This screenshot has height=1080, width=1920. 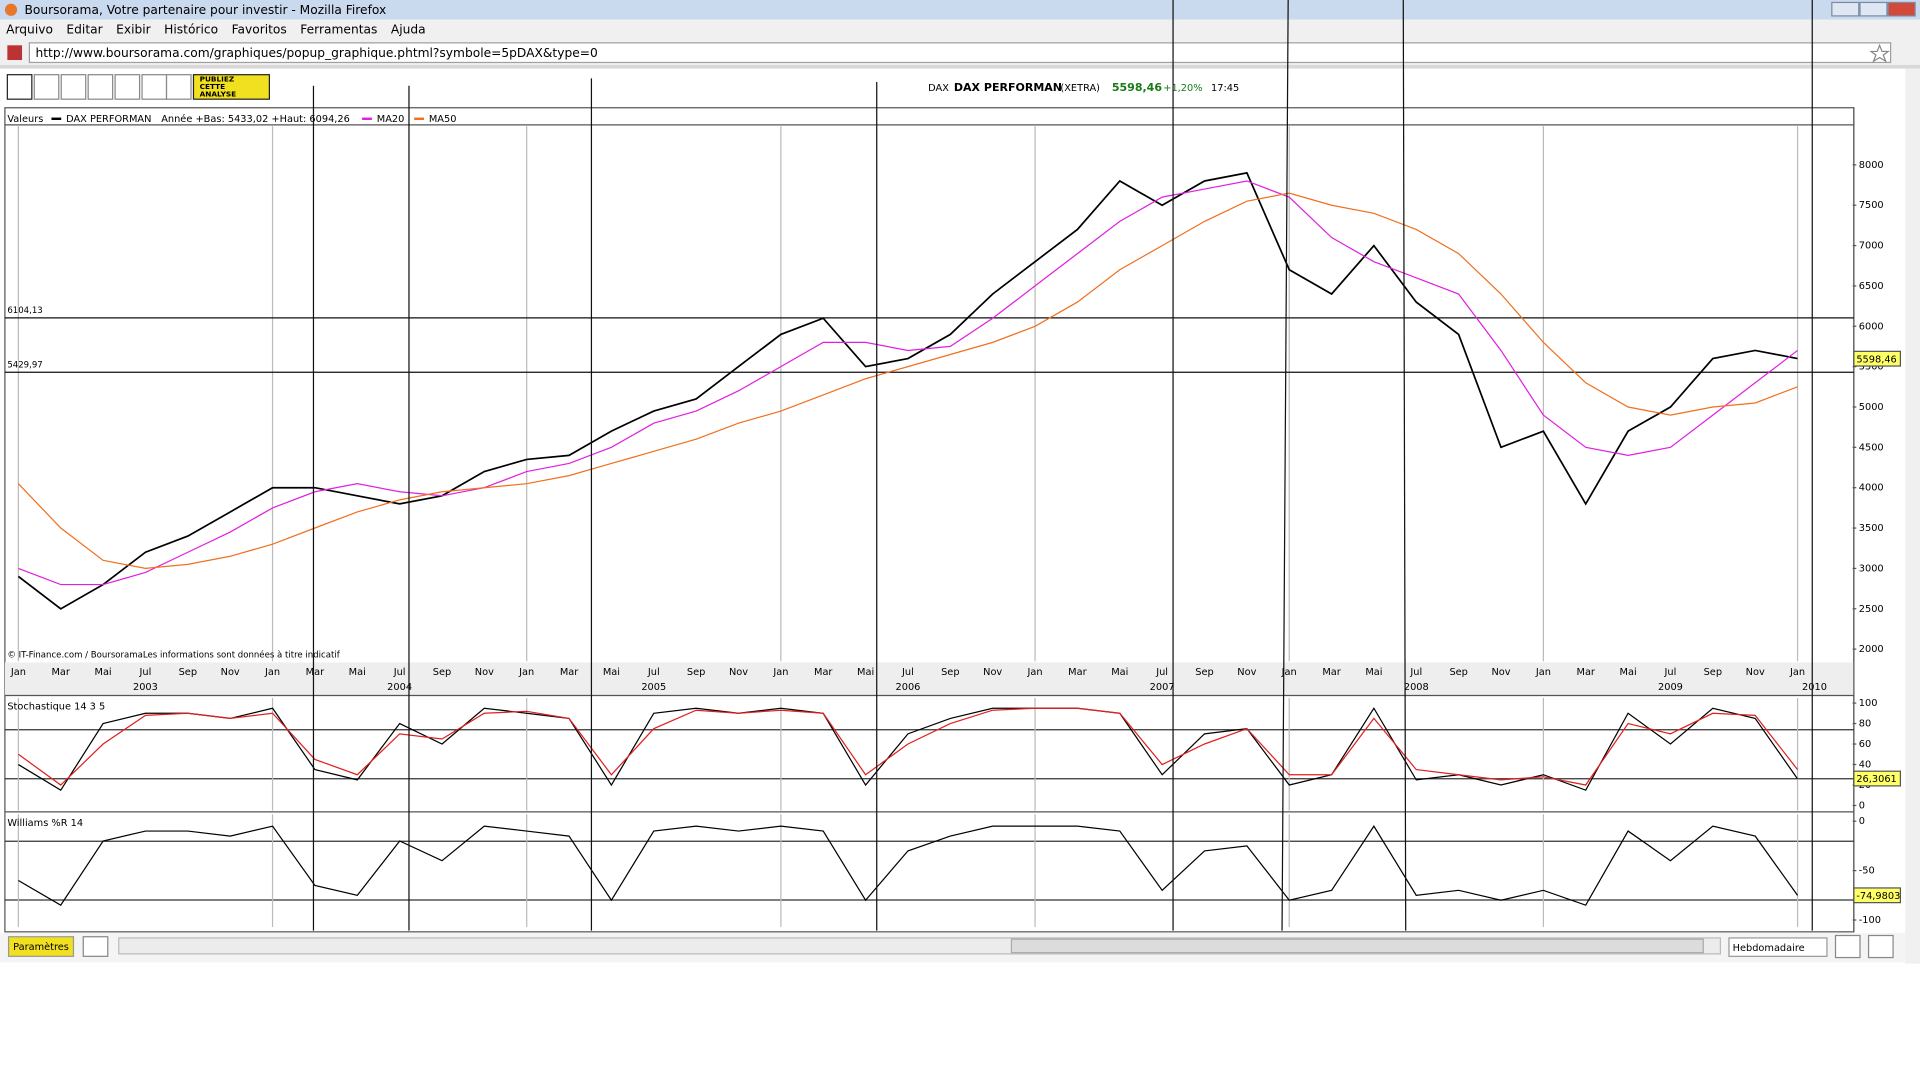 What do you see at coordinates (45, 823) in the screenshot?
I see `panel-title: Williams %R 14` at bounding box center [45, 823].